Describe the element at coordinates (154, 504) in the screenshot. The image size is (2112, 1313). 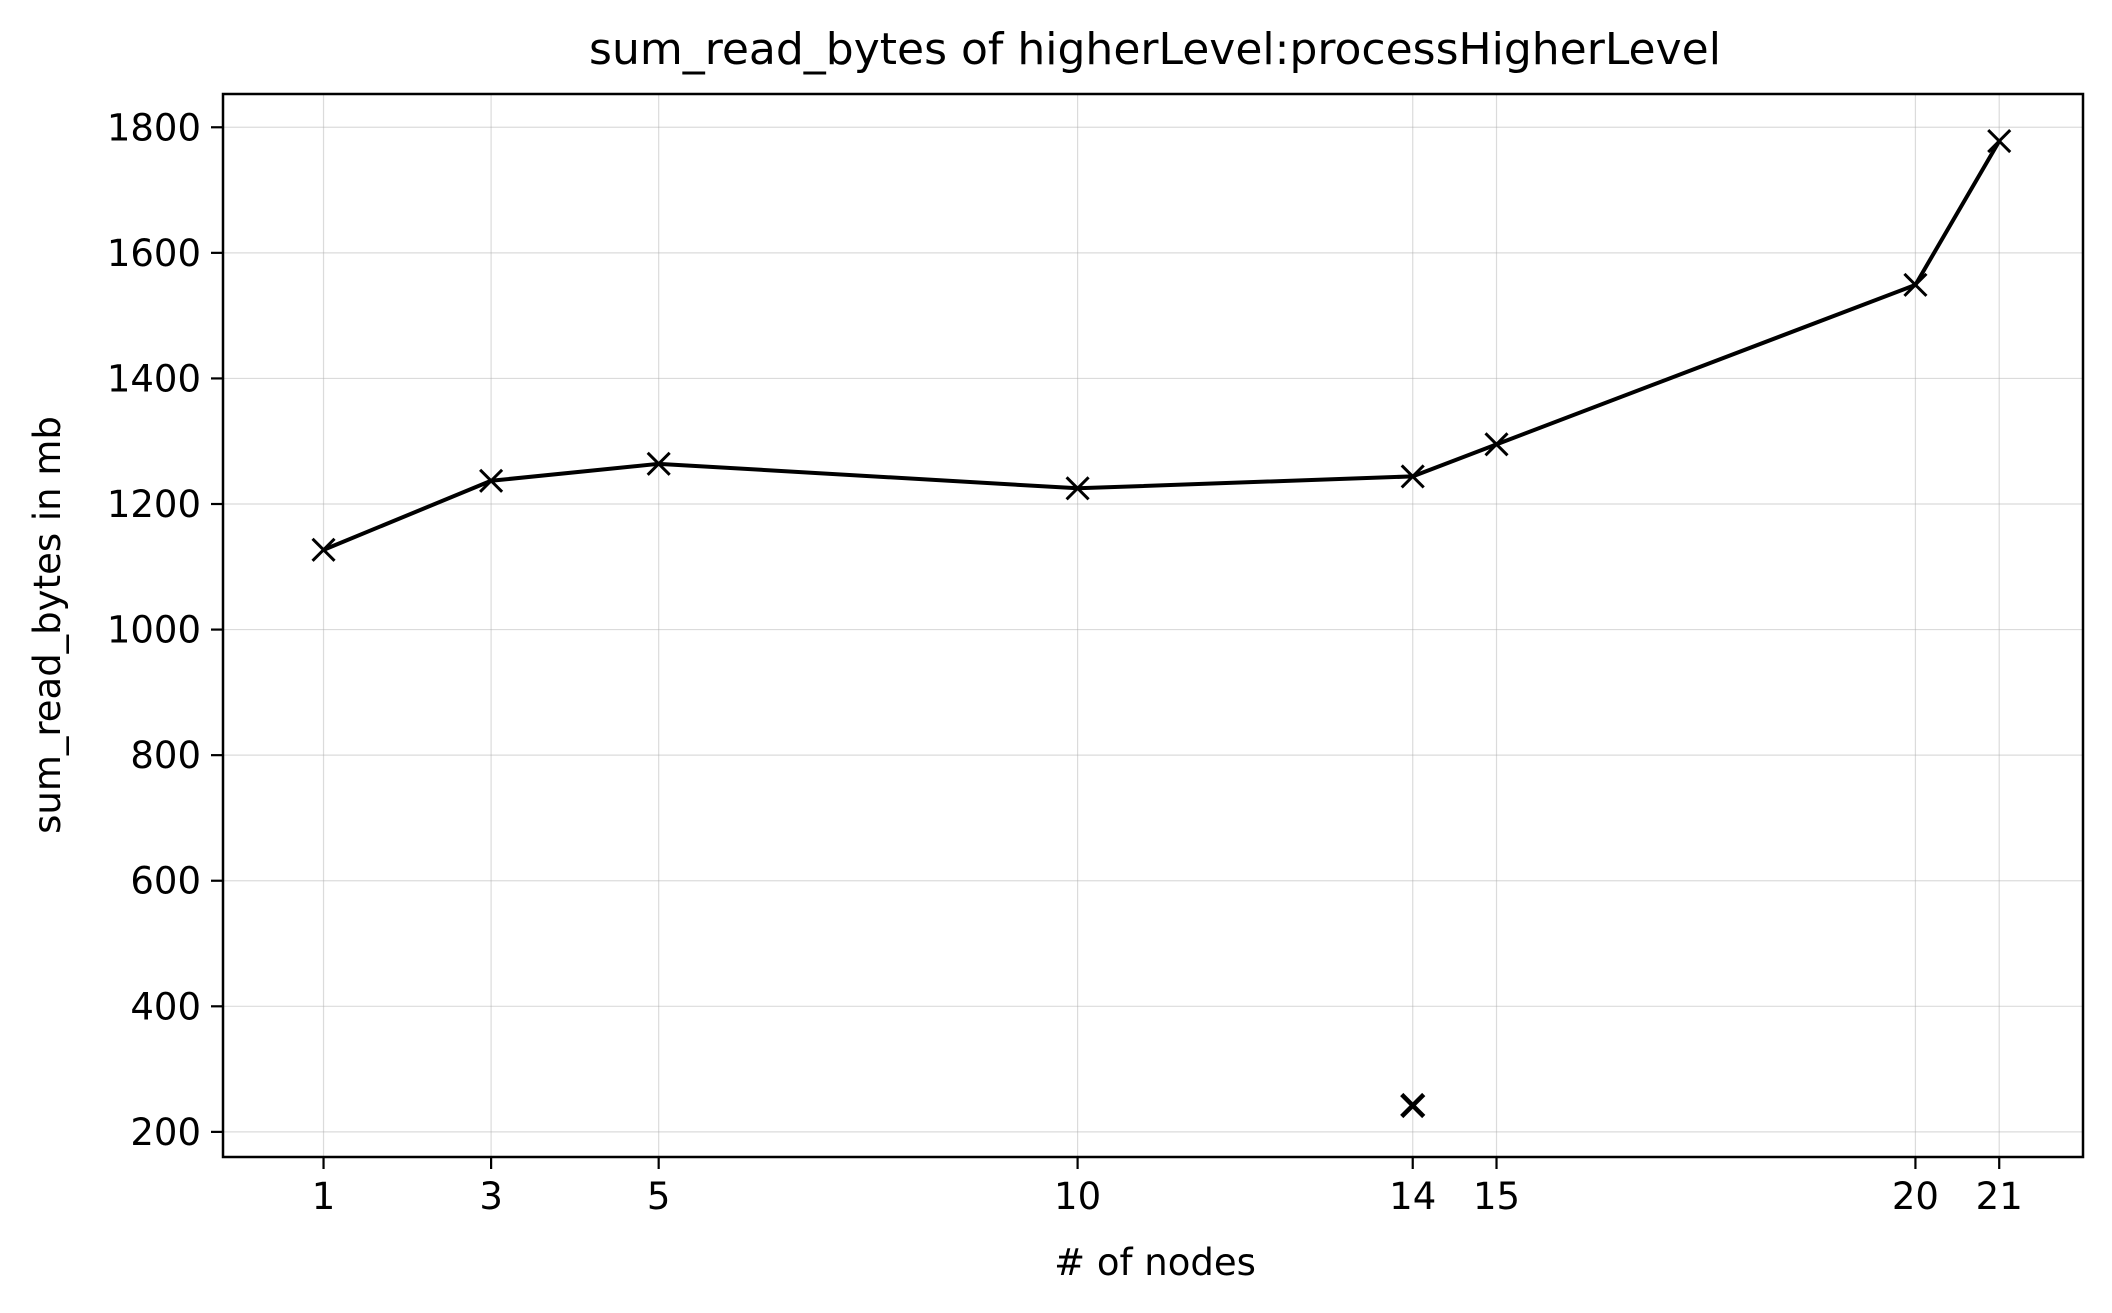
I see `y-tick-label: 1200` at that location.